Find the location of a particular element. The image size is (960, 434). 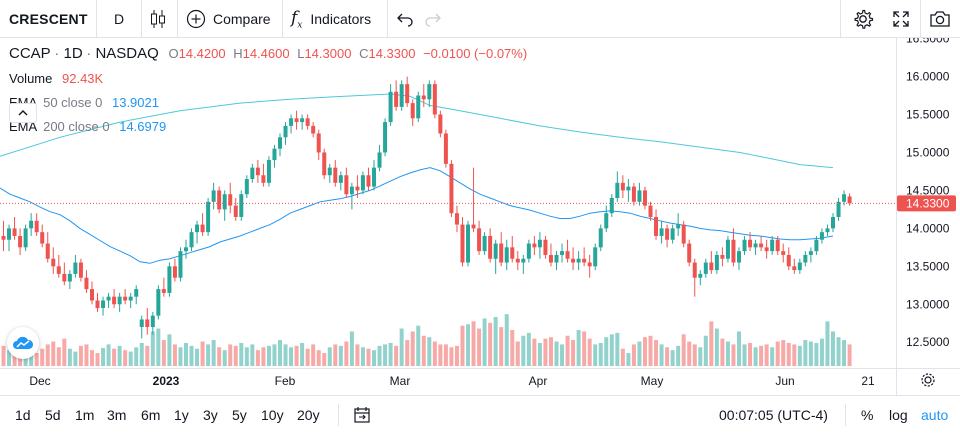

range-button-3y: 3y is located at coordinates (210, 415).